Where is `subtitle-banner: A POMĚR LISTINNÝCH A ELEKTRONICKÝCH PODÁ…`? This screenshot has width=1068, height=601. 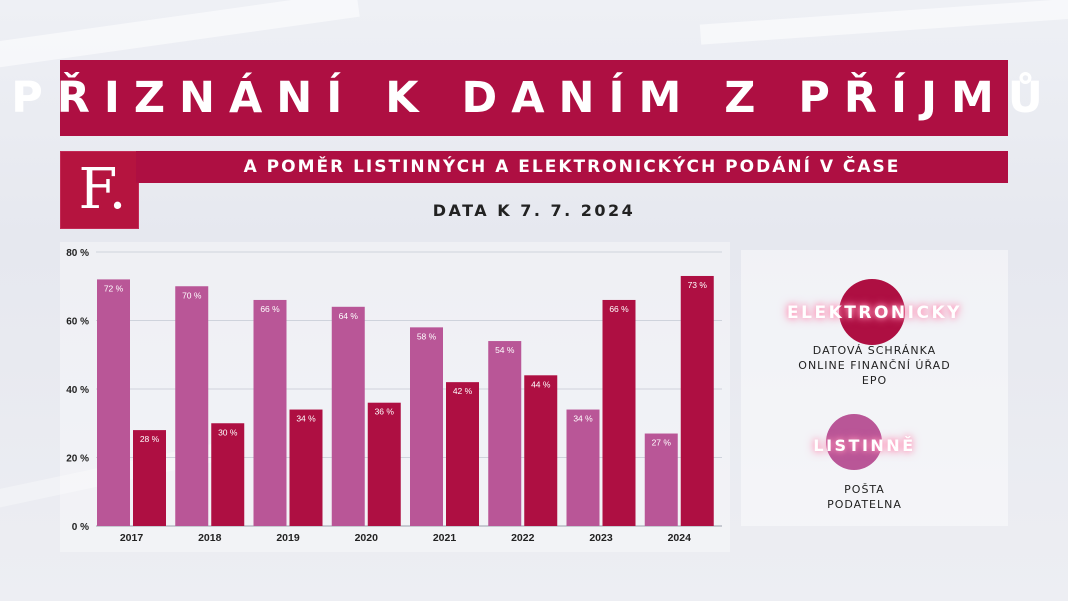 subtitle-banner: A POMĚR LISTINNÝCH A ELEKTRONICKÝCH PODÁ… is located at coordinates (572, 167).